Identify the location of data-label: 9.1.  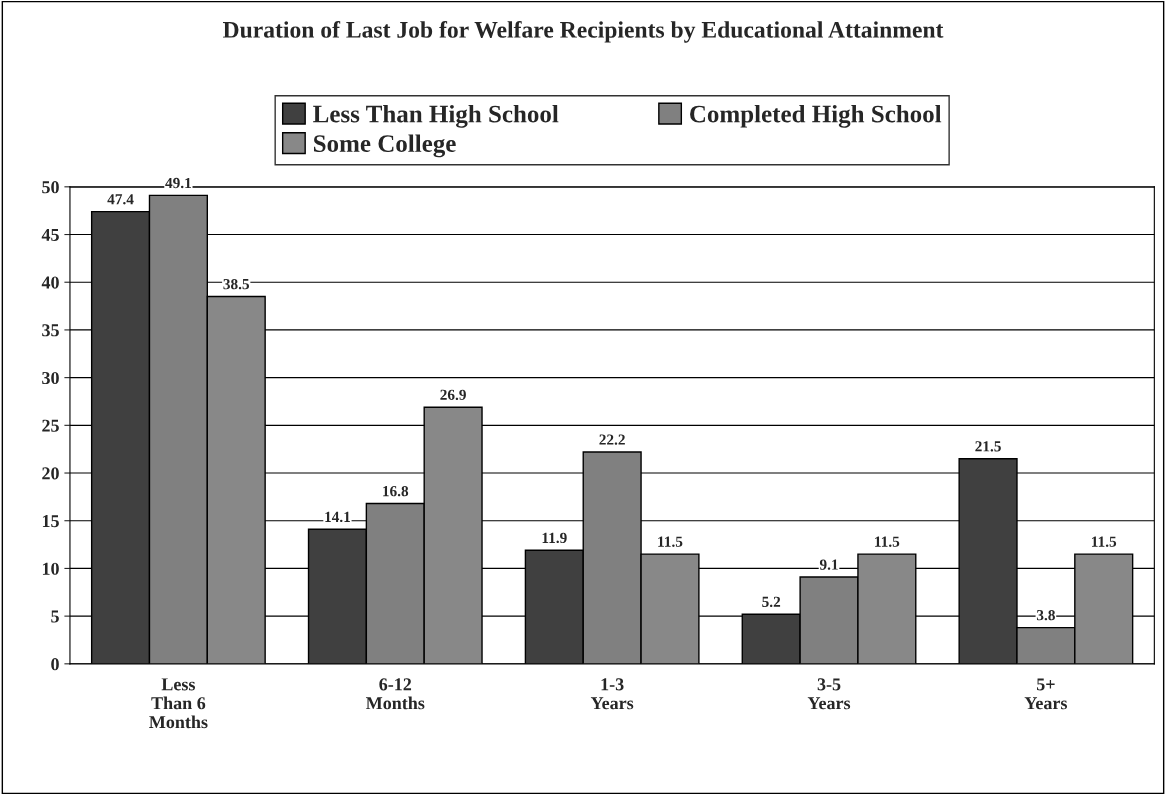
(828, 564).